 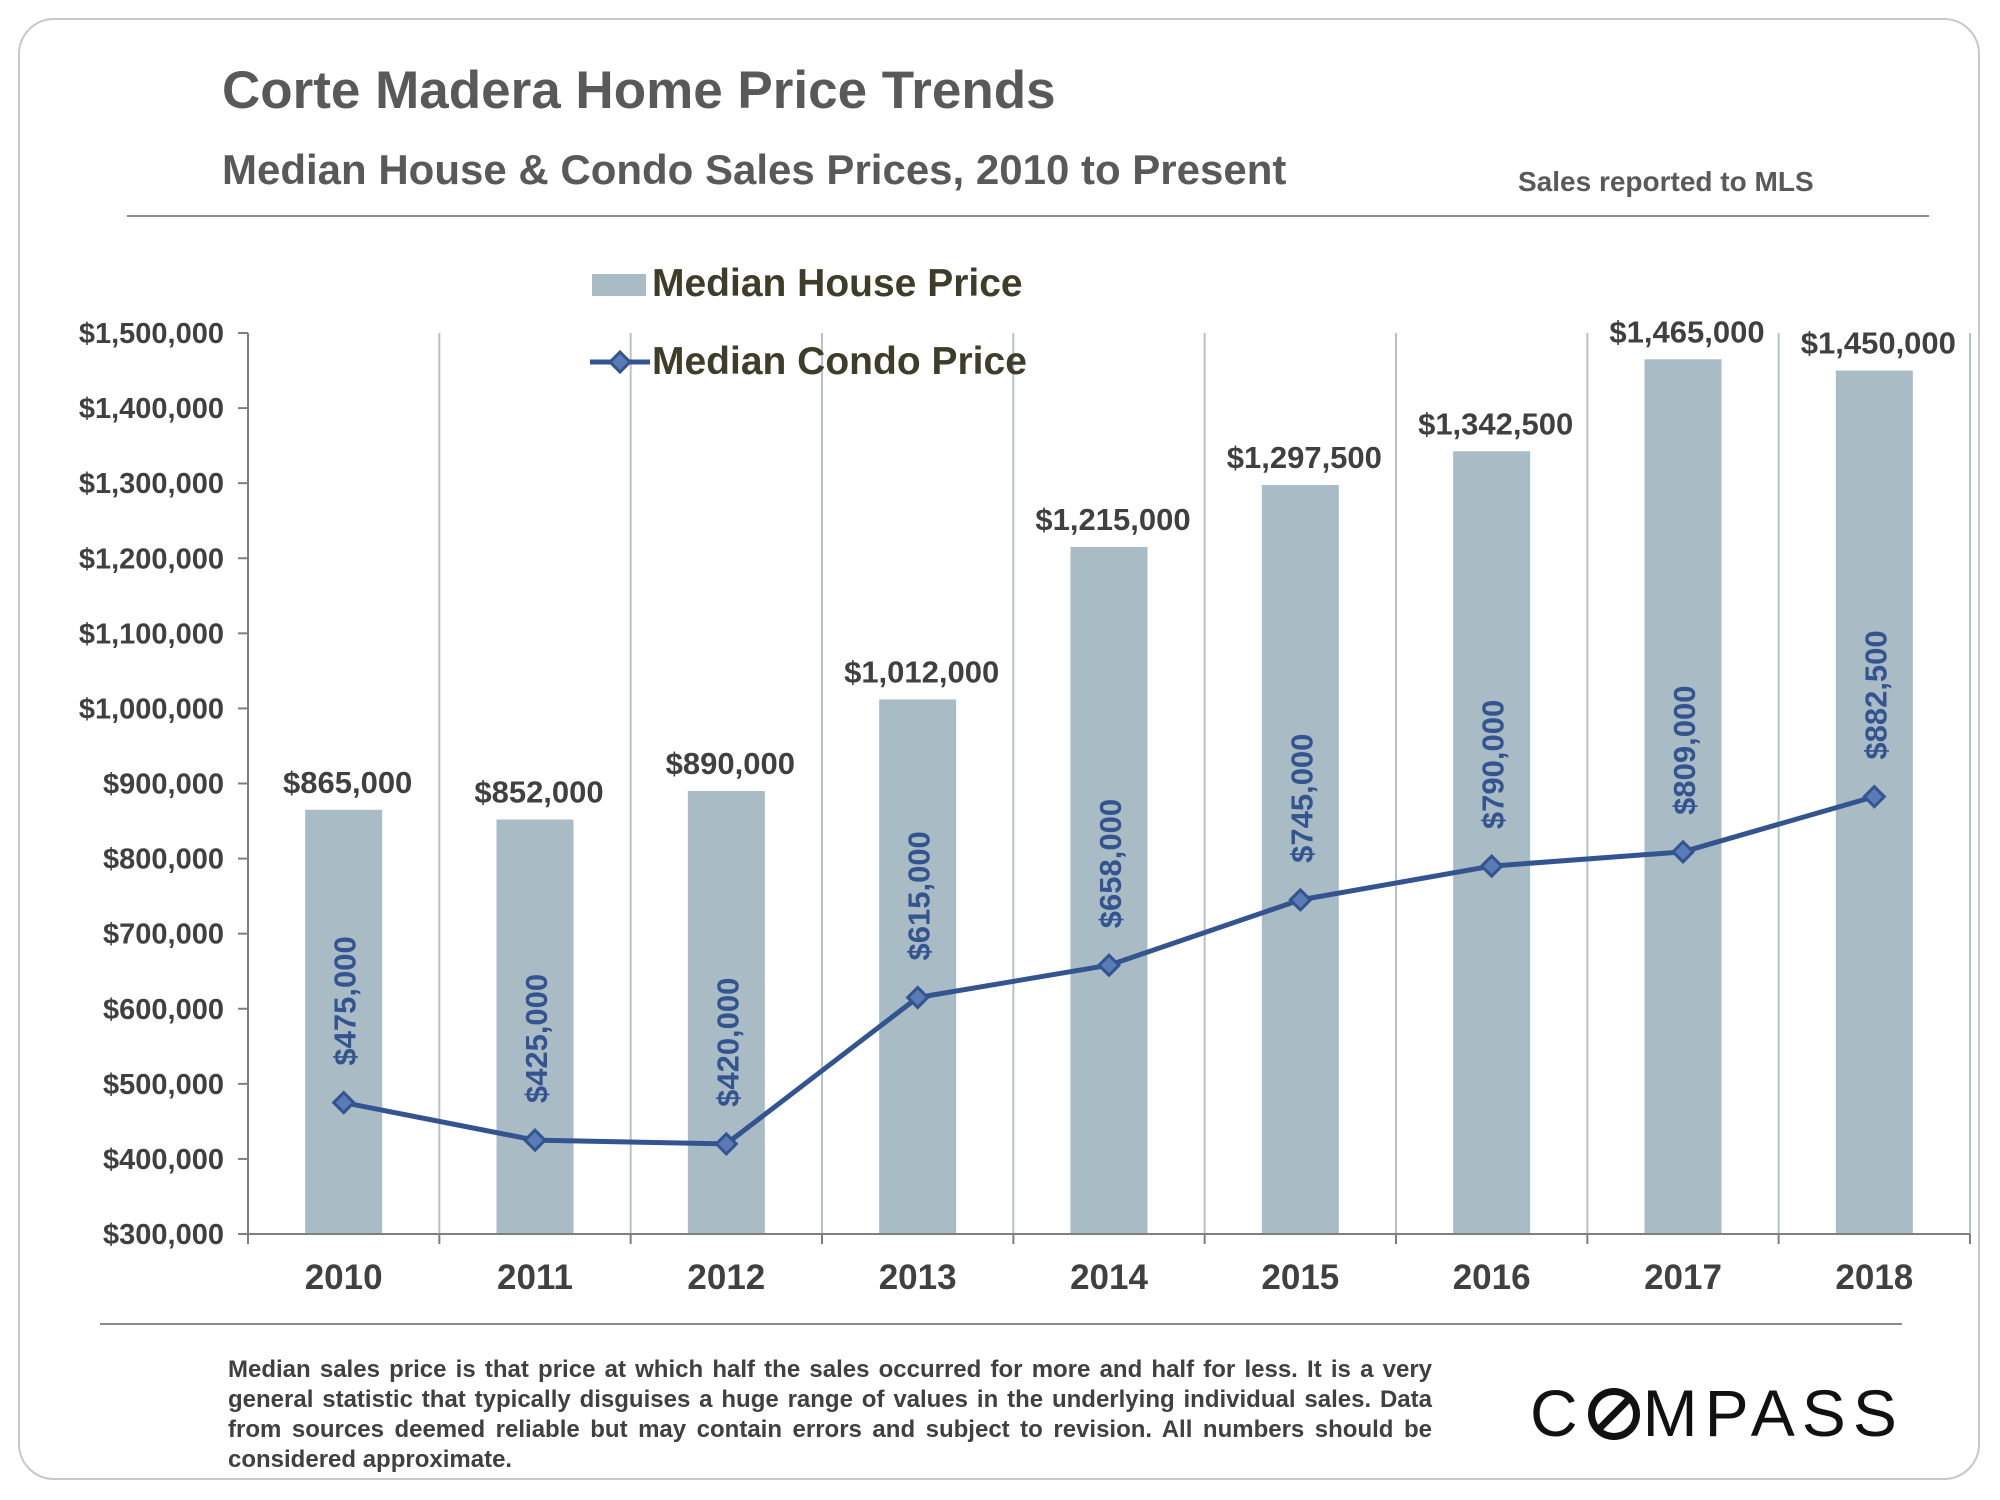 I want to click on y-tick-label: $1,300,000, so click(x=151, y=484).